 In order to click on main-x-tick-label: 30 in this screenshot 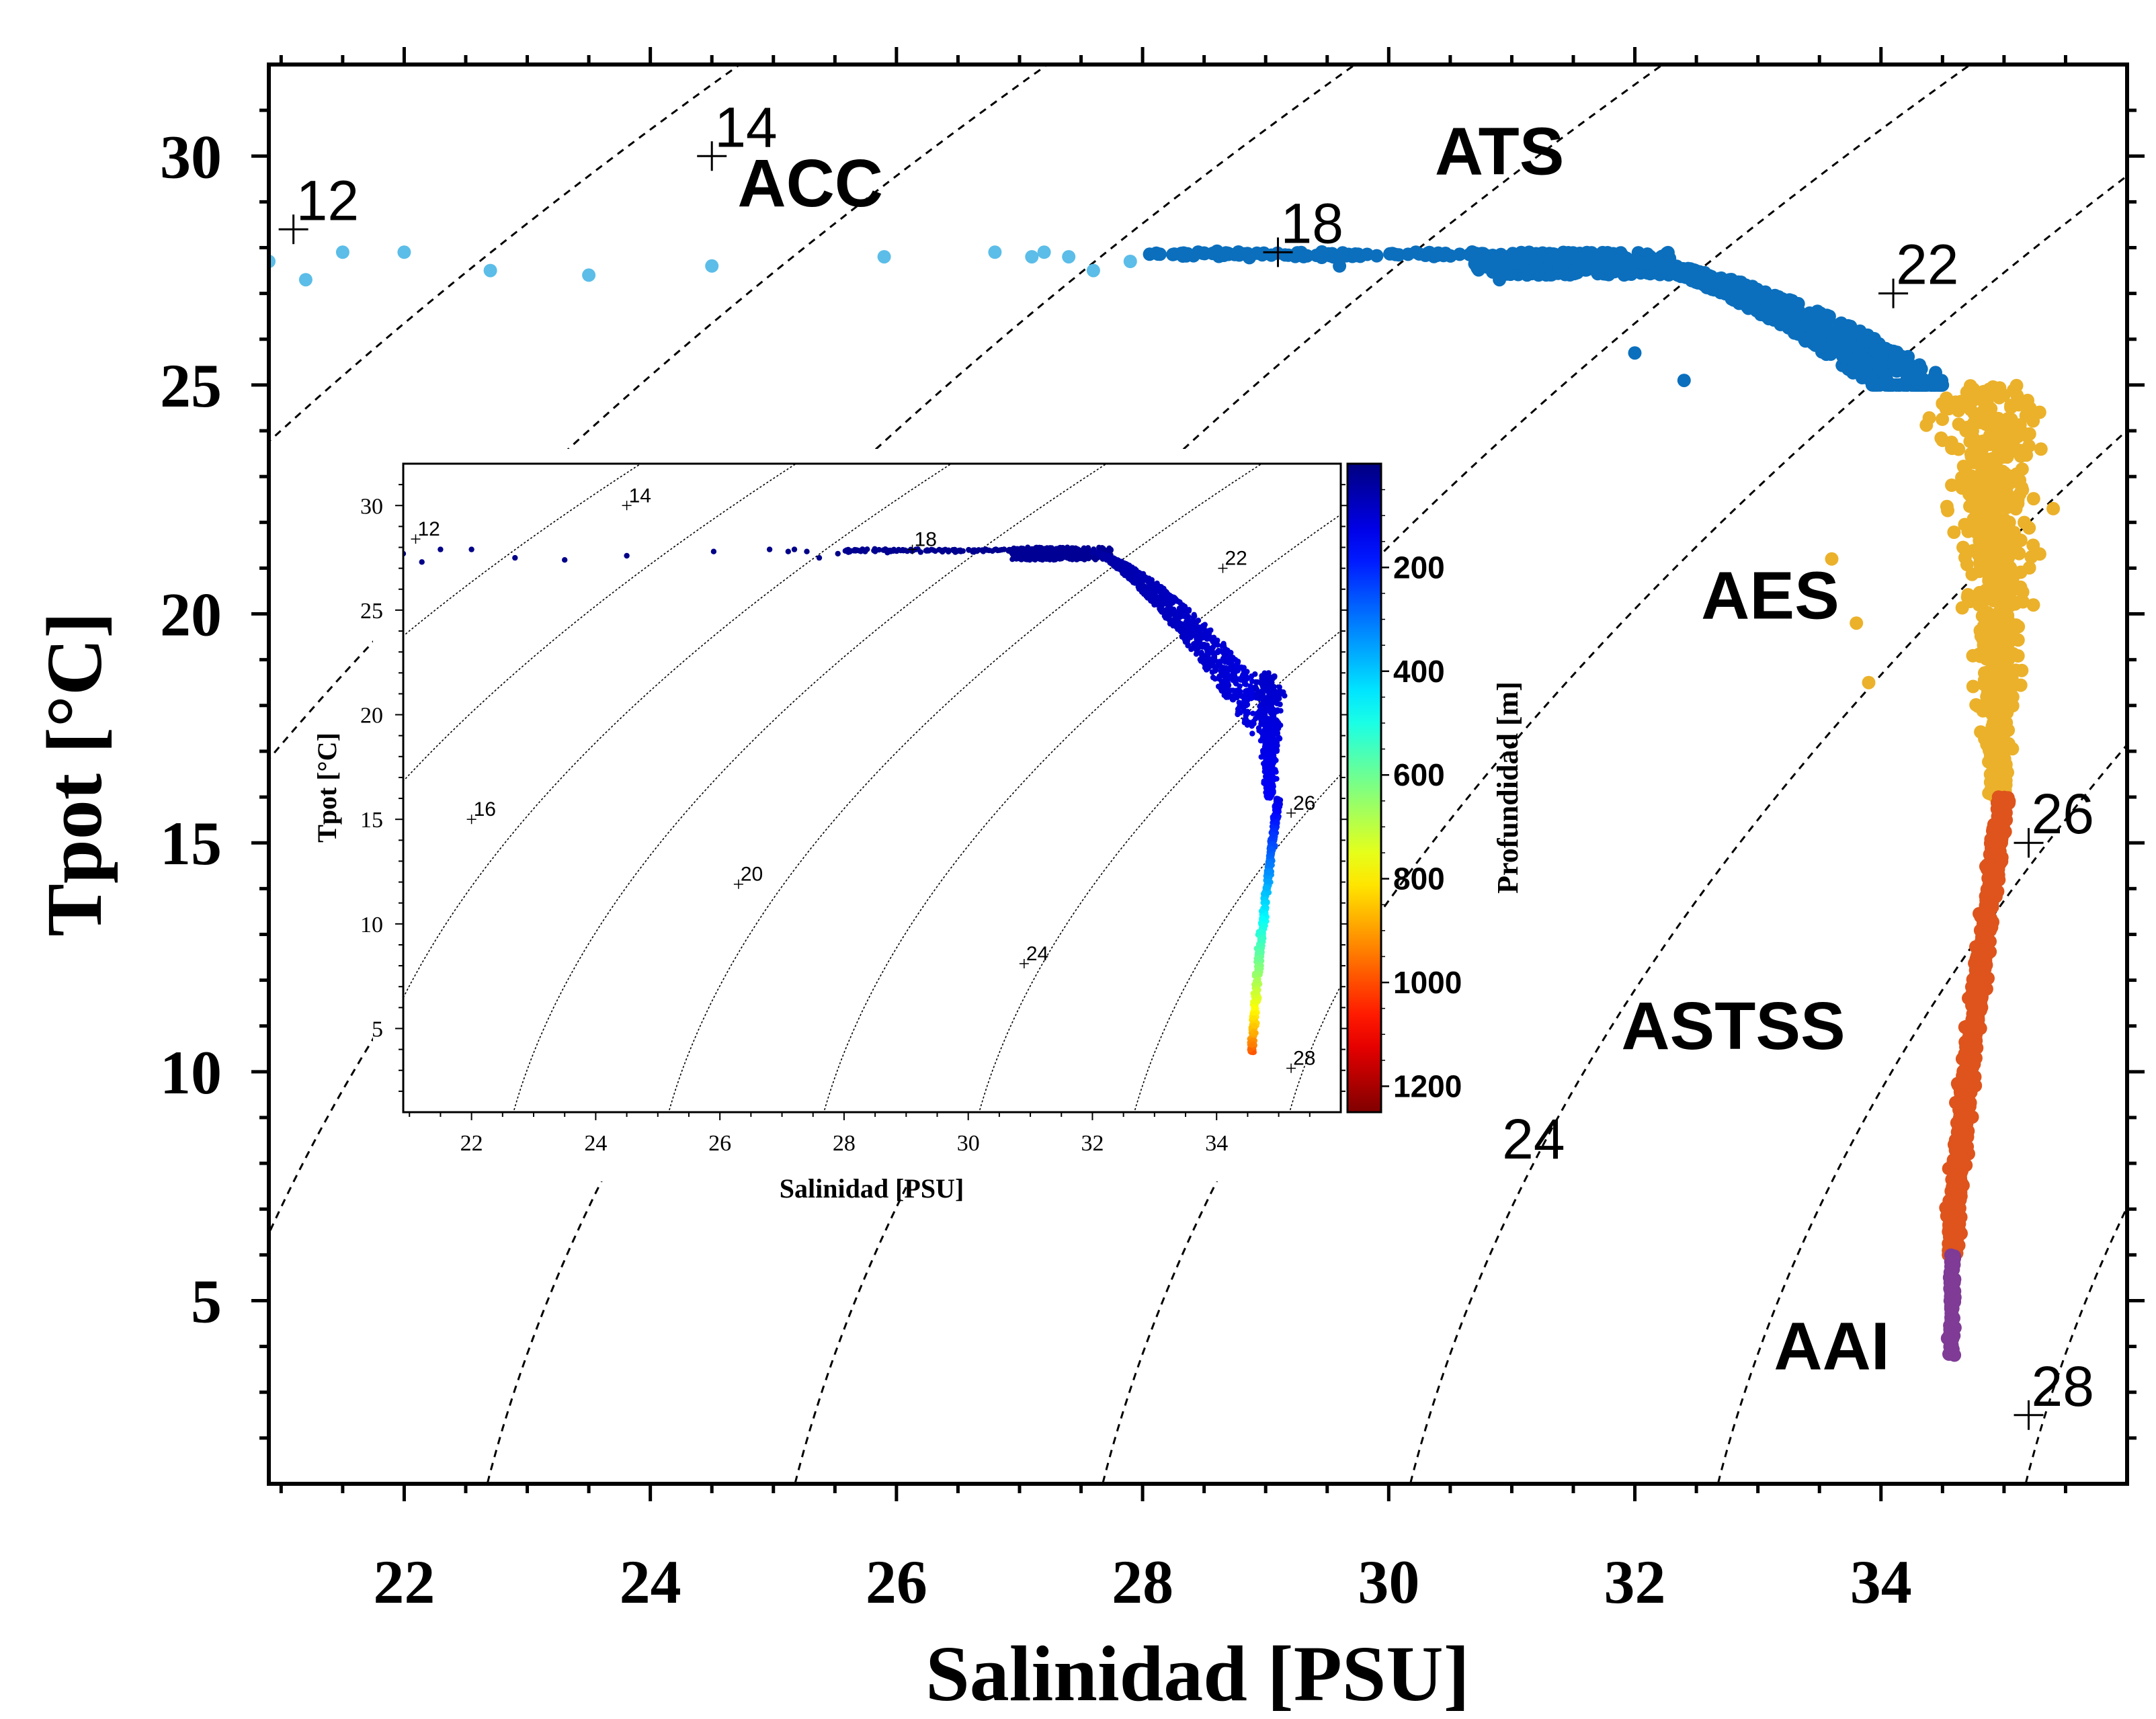, I will do `click(1389, 1582)`.